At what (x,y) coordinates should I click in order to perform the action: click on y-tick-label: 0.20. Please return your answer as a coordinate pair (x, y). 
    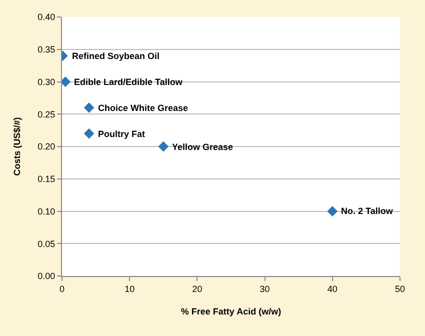
    Looking at the image, I should click on (47, 147).